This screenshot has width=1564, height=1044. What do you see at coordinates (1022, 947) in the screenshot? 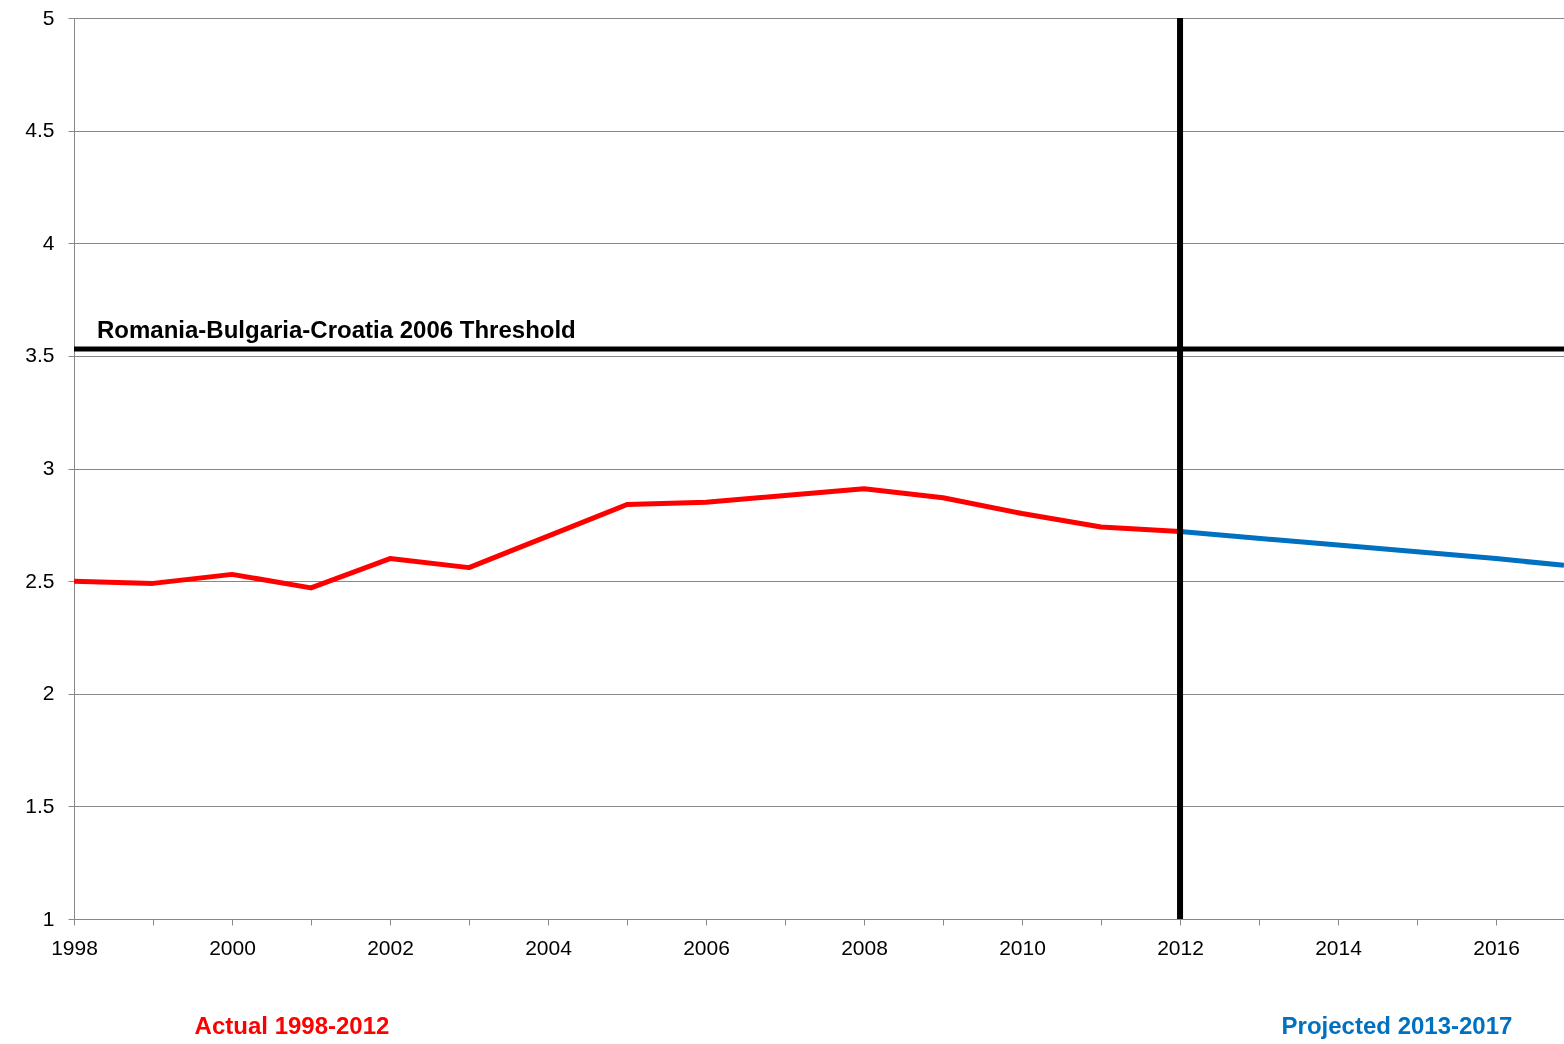
I see `x-tick-label: 2010` at bounding box center [1022, 947].